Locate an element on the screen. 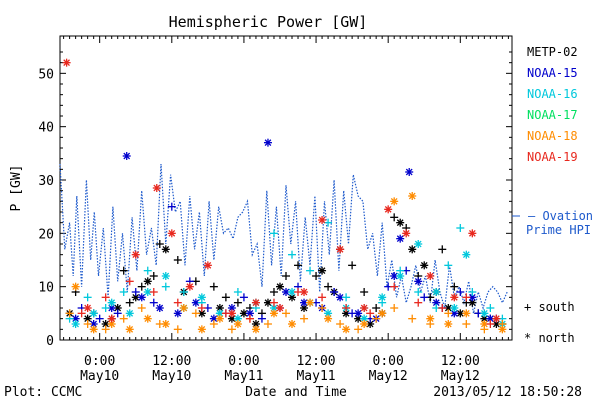 The height and width of the screenshot is (400, 600). x-tick-label-date: May11 is located at coordinates (315, 376).